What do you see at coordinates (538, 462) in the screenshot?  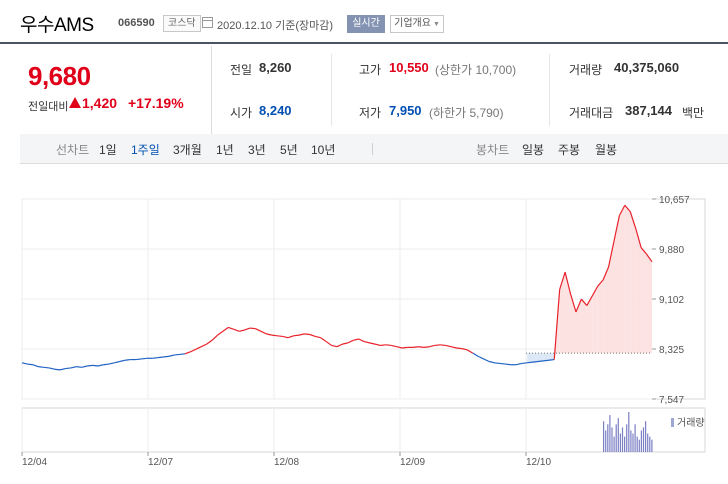 I see `x-tick-label: 12/10` at bounding box center [538, 462].